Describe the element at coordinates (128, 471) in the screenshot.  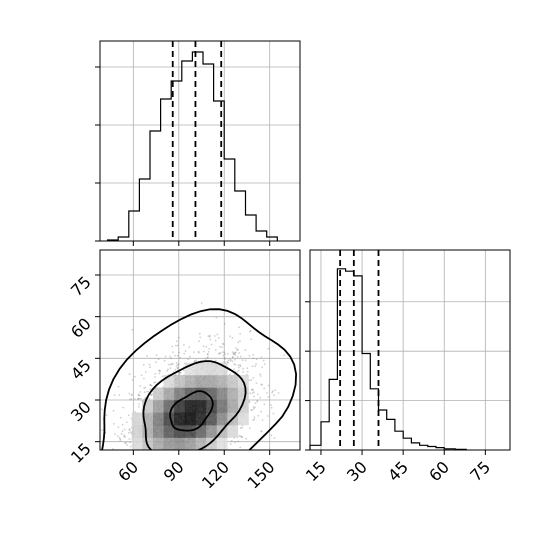
I see `joint-xtick-label-0: 60` at that location.